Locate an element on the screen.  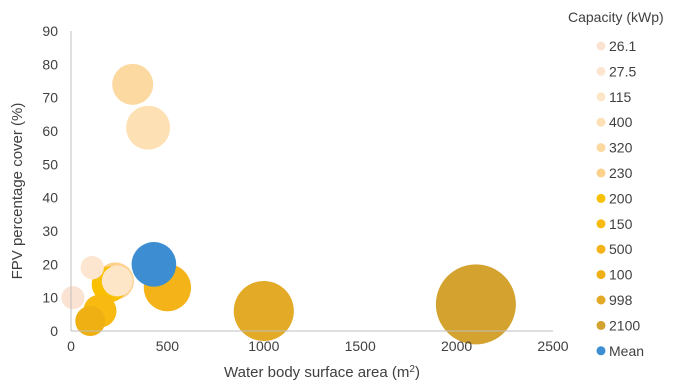
bubble-27.5 is located at coordinates (92, 268).